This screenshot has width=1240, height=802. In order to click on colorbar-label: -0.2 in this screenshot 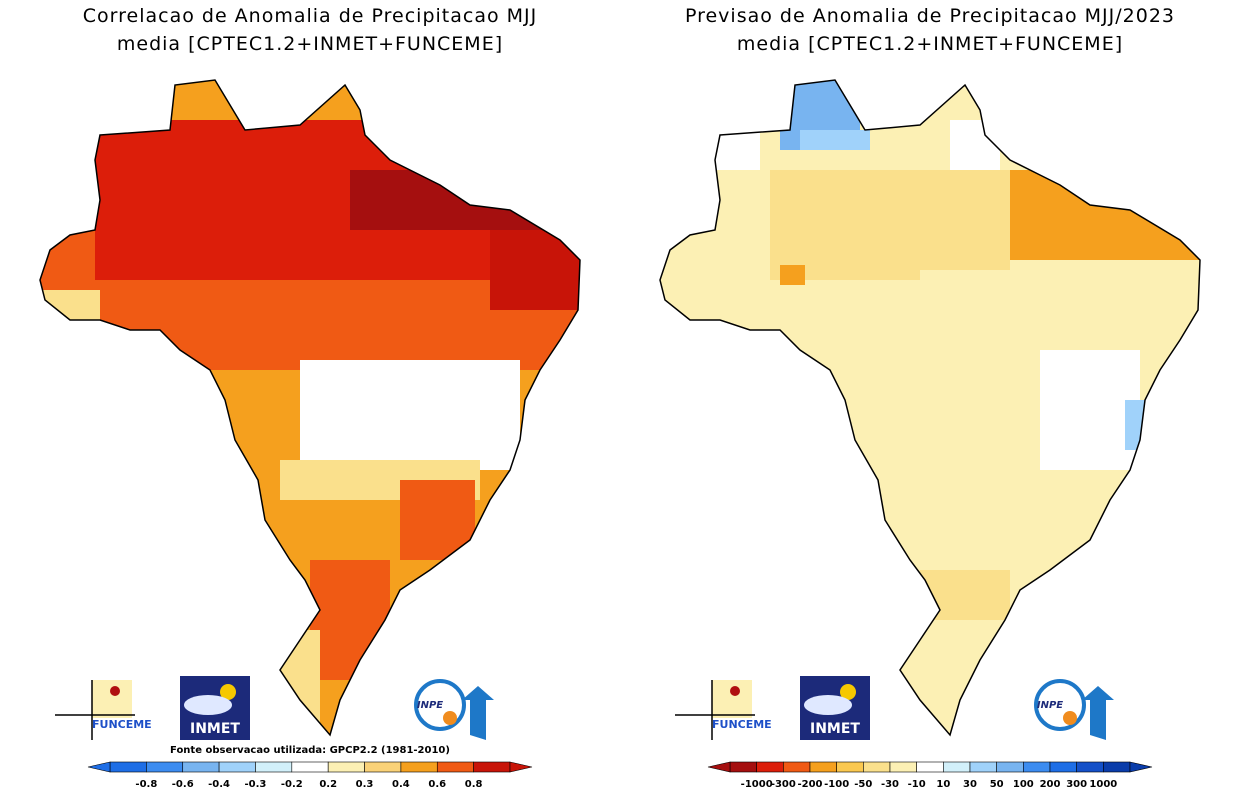, I will do `click(292, 784)`.